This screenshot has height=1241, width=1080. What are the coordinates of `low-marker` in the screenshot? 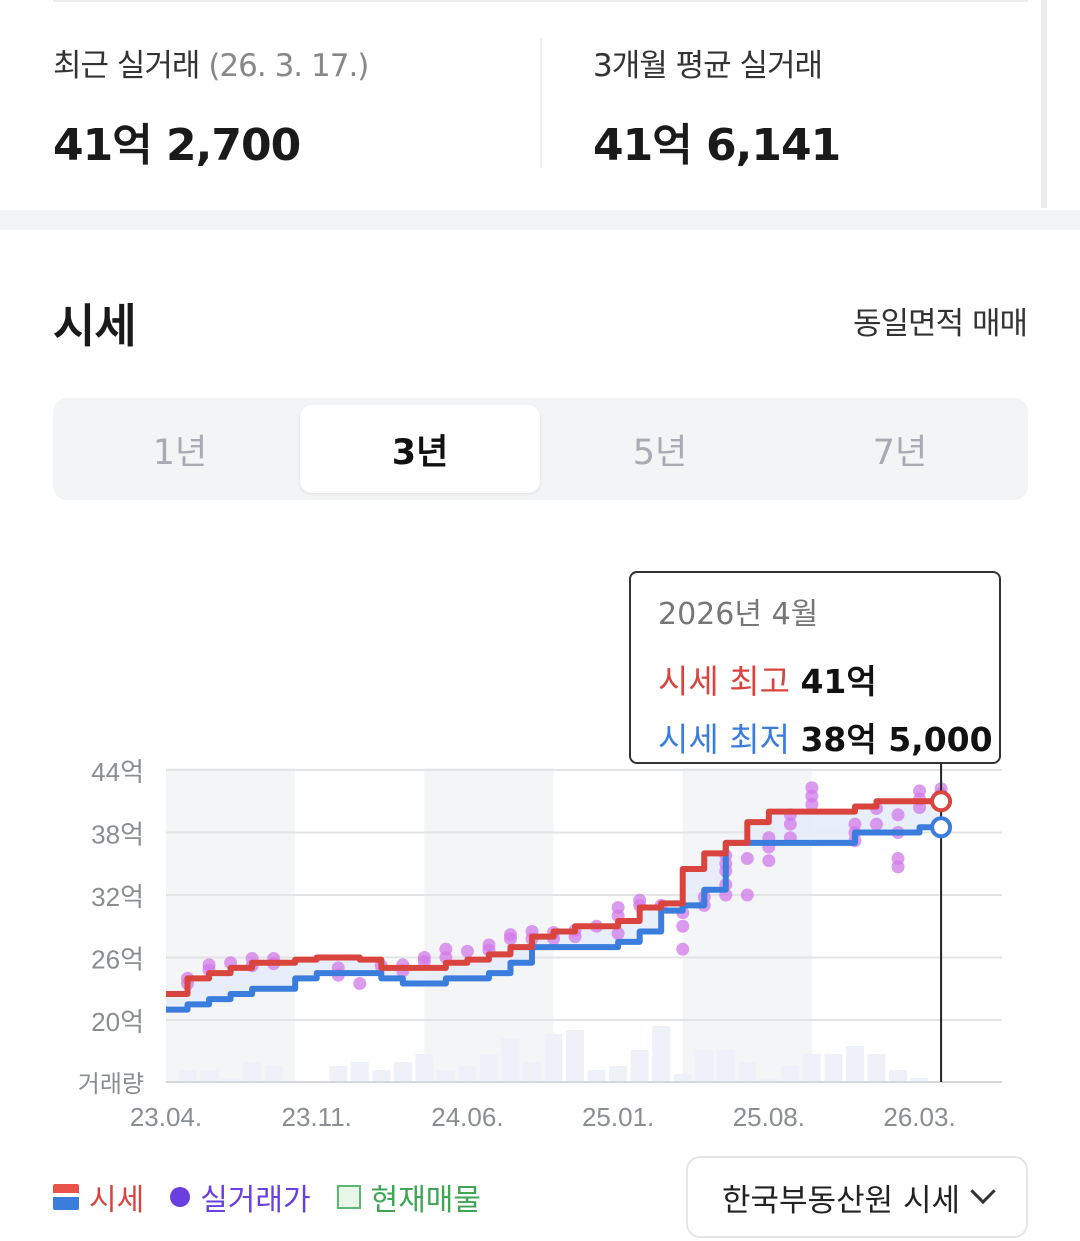 It's located at (941, 827).